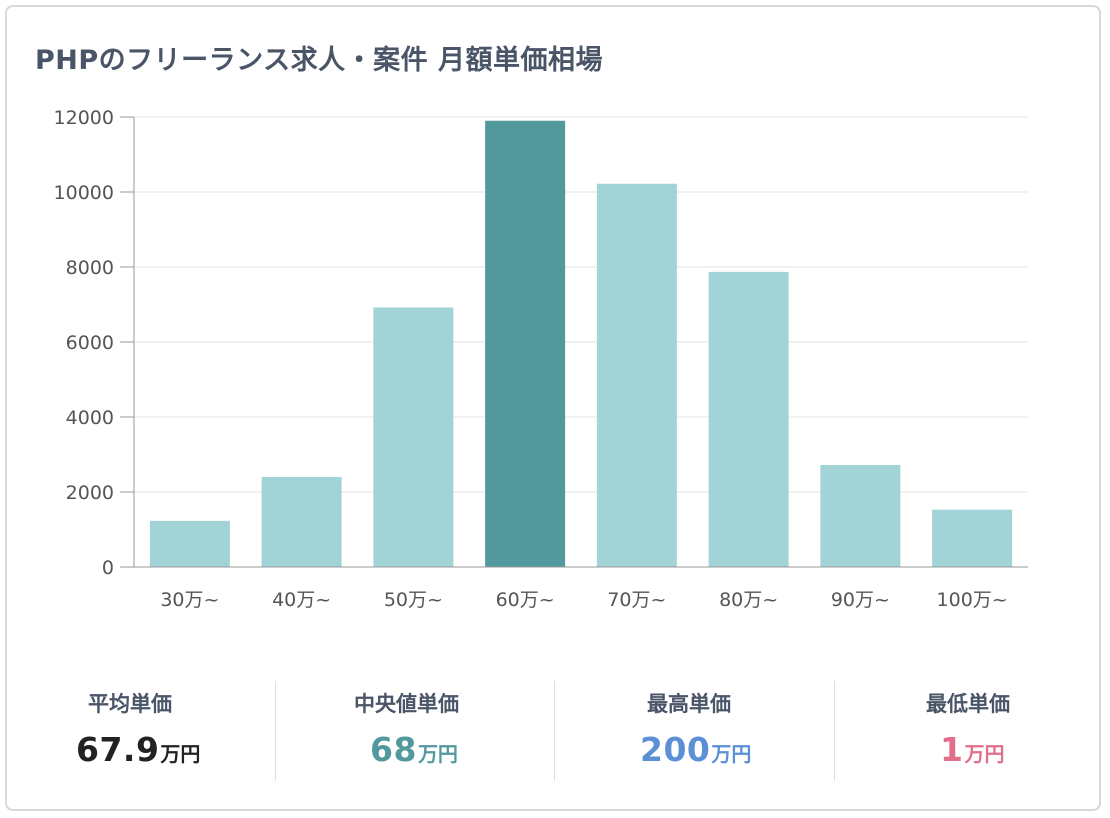  What do you see at coordinates (731, 754) in the screenshot?
I see `stat-max-unit: 万円` at bounding box center [731, 754].